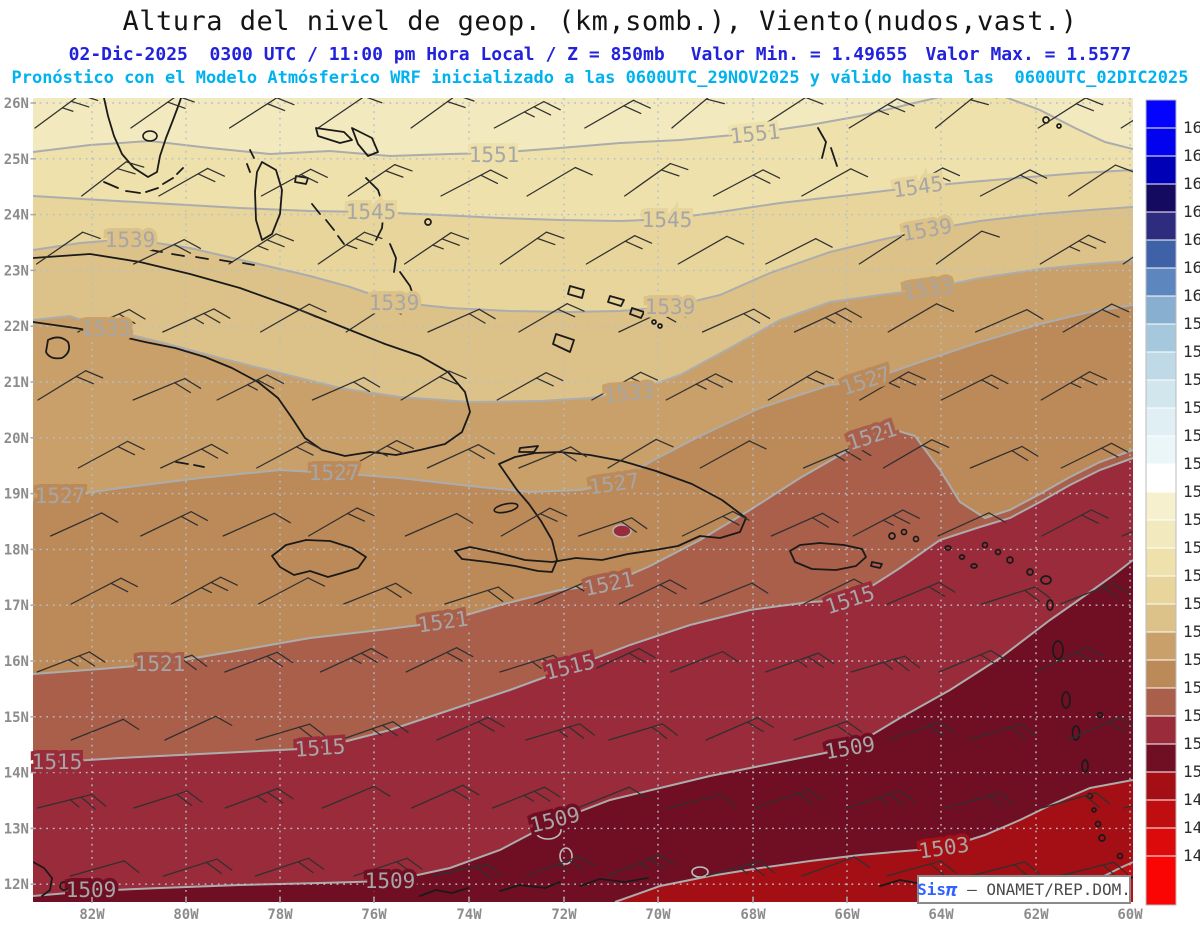  What do you see at coordinates (16, 550) in the screenshot?
I see `lat-label-18N: 18N` at bounding box center [16, 550].